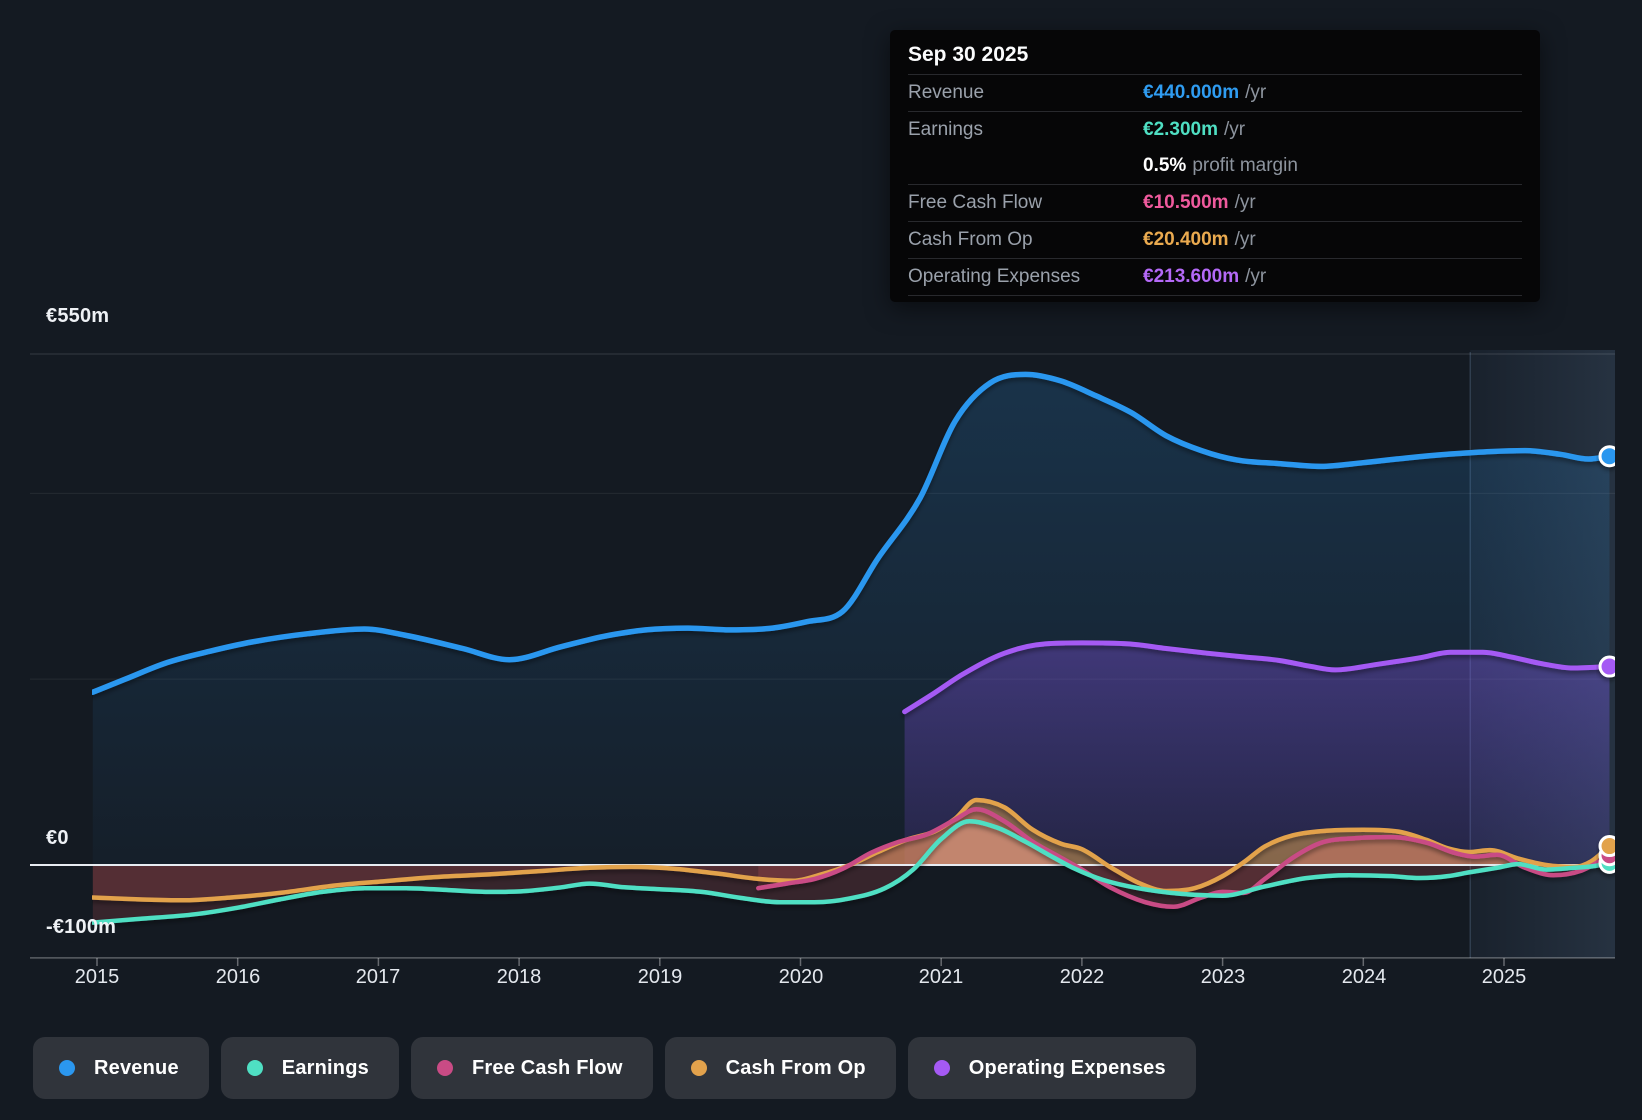  What do you see at coordinates (994, 276) in the screenshot?
I see `tooltip-label: Operating Expenses` at bounding box center [994, 276].